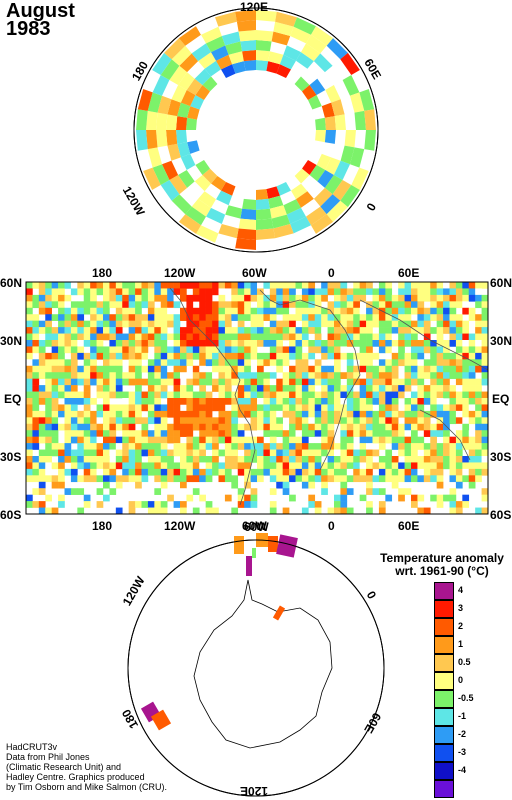 The height and width of the screenshot is (800, 512). What do you see at coordinates (48, 757) in the screenshot?
I see `credits-line2: Data from Phil Jones` at bounding box center [48, 757].